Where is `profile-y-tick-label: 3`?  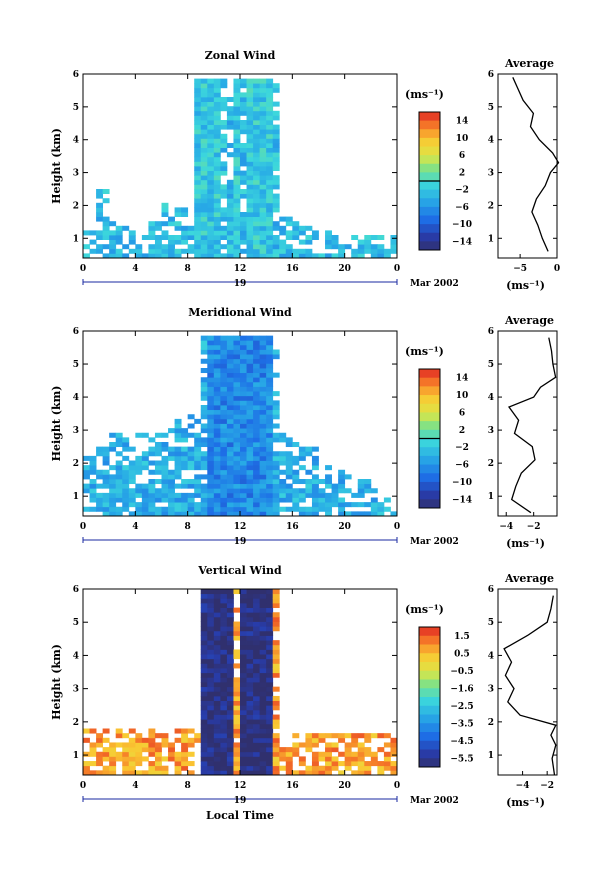
profile-y-tick-label: 3 is located at coordinates (491, 690).